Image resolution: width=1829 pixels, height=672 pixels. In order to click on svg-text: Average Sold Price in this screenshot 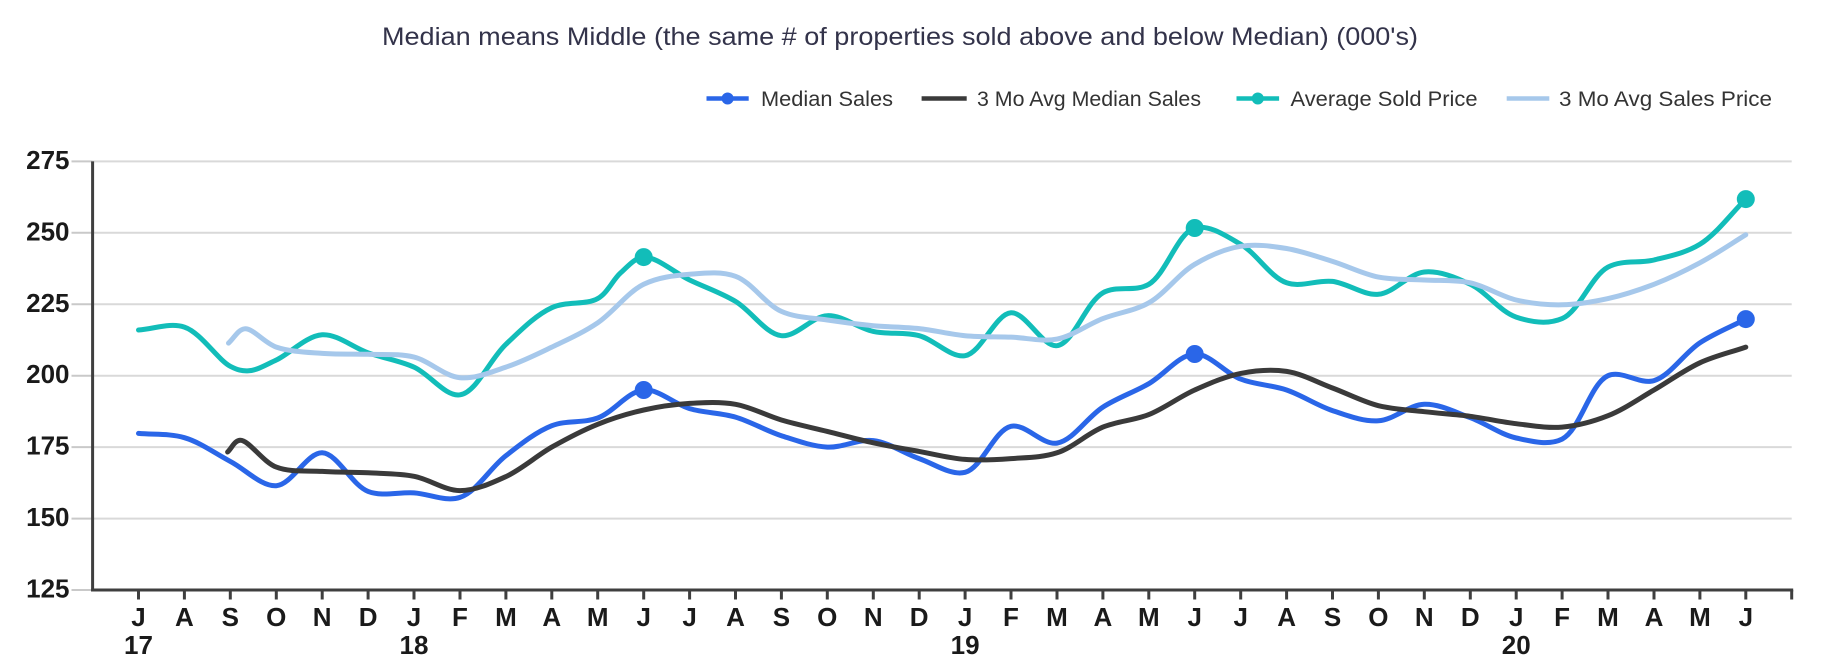, I will do `click(1384, 99)`.